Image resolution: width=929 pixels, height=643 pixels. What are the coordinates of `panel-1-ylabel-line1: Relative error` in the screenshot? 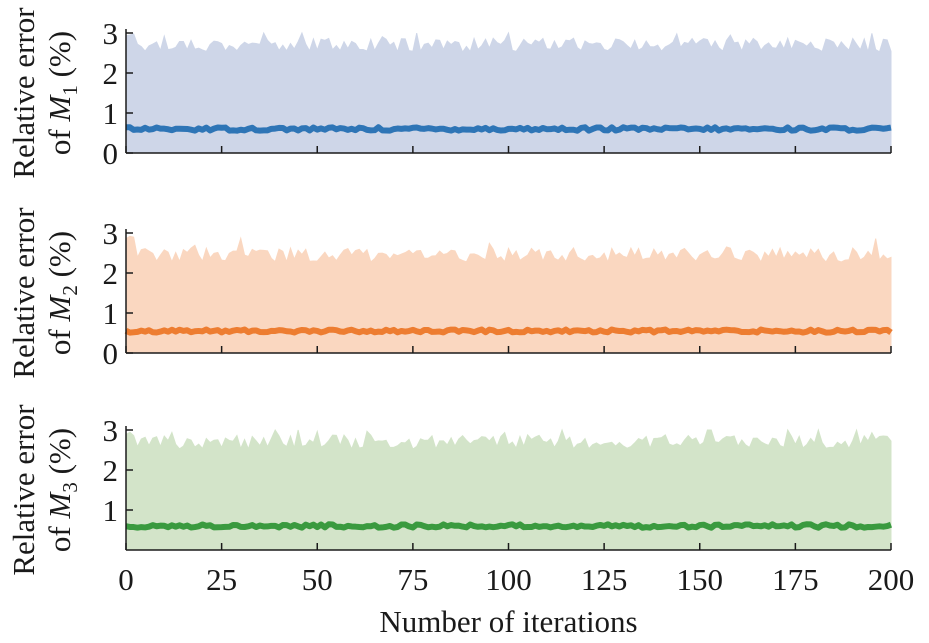 It's located at (23, 93).